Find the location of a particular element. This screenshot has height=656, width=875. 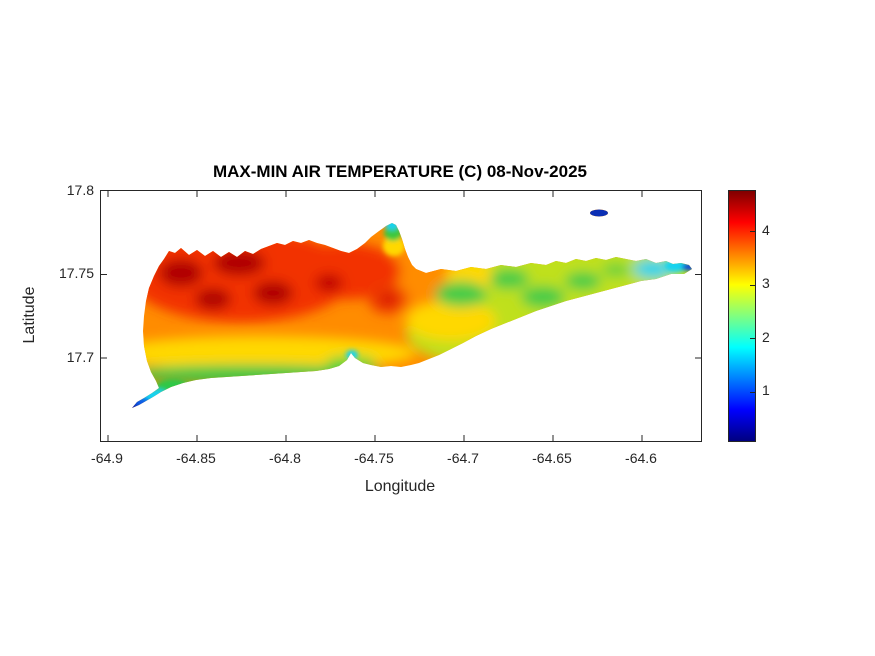

x-tick-label: -64.85 is located at coordinates (196, 458).